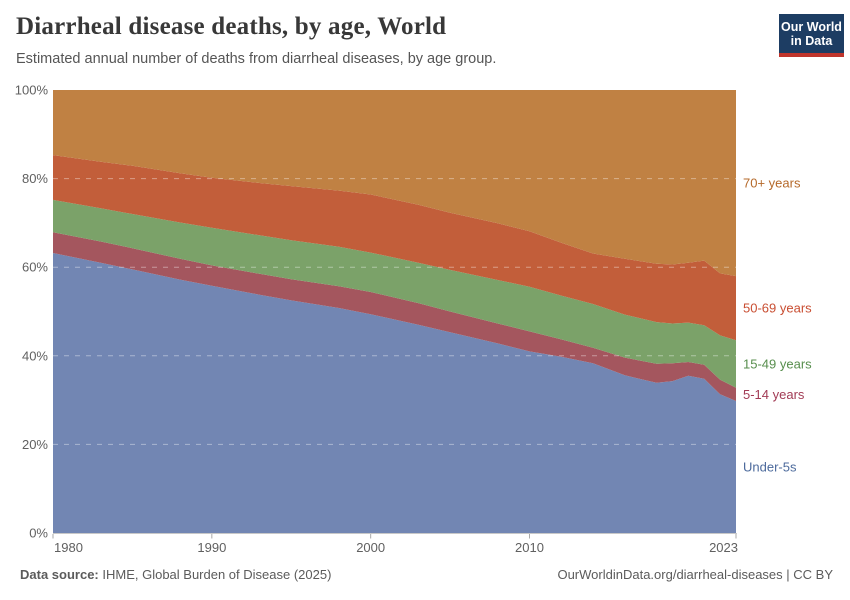  I want to click on y-tick-label-60: 60%, so click(35, 267).